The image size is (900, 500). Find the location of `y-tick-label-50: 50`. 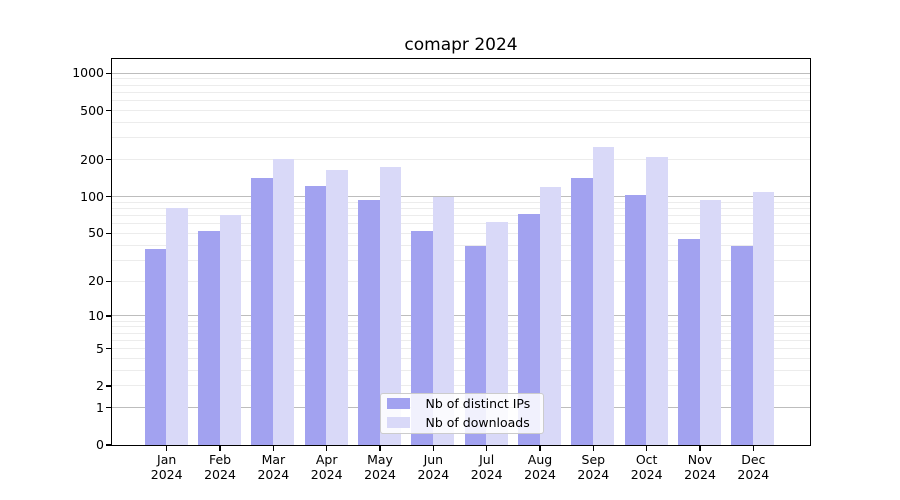

y-tick-label-50: 50 is located at coordinates (96, 233).